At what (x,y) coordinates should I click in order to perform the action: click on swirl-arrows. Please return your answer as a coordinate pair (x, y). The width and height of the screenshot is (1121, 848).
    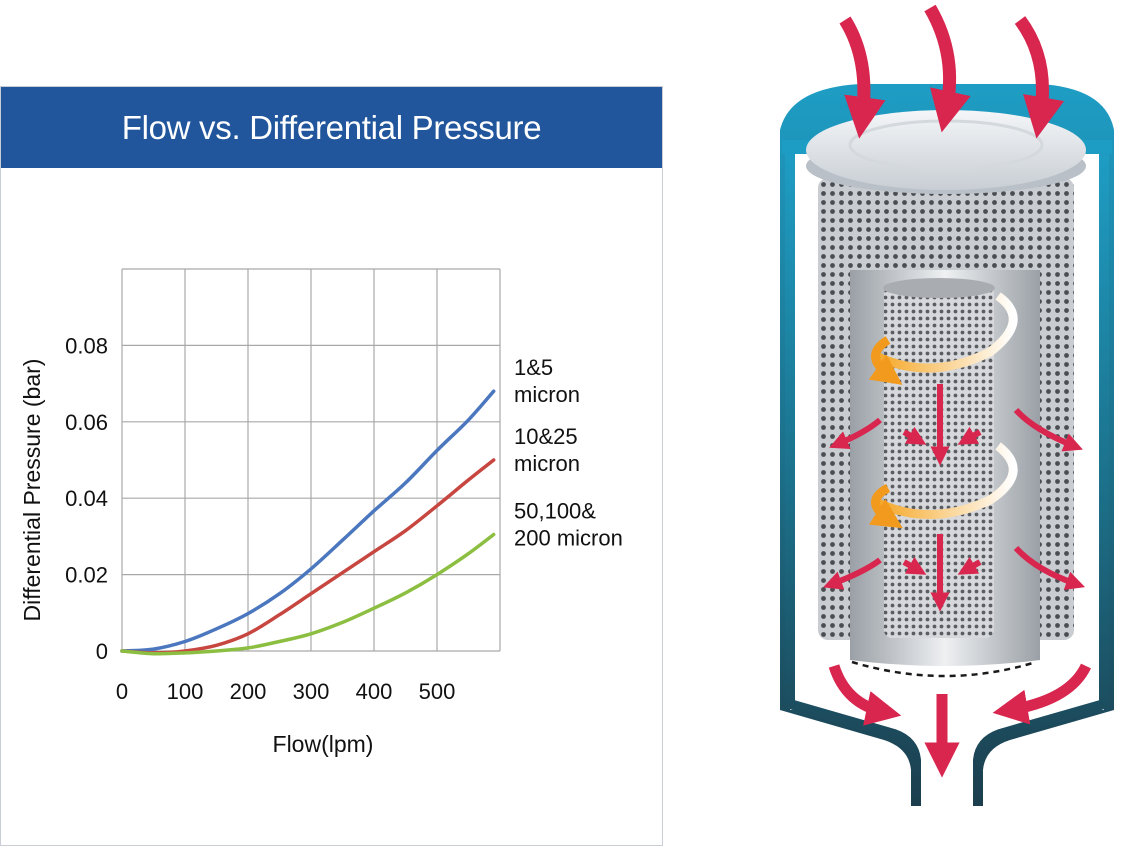
    Looking at the image, I should click on (943, 410).